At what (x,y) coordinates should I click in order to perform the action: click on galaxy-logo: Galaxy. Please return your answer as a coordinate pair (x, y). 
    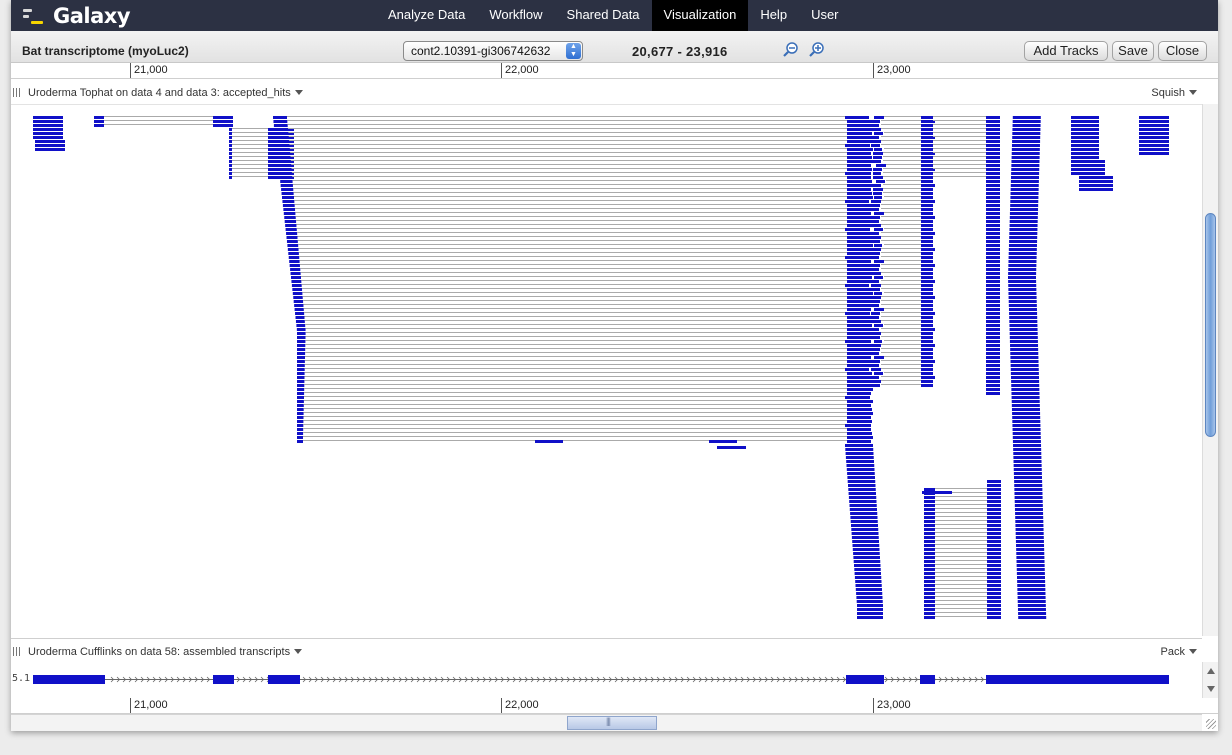
    Looking at the image, I should click on (77, 15).